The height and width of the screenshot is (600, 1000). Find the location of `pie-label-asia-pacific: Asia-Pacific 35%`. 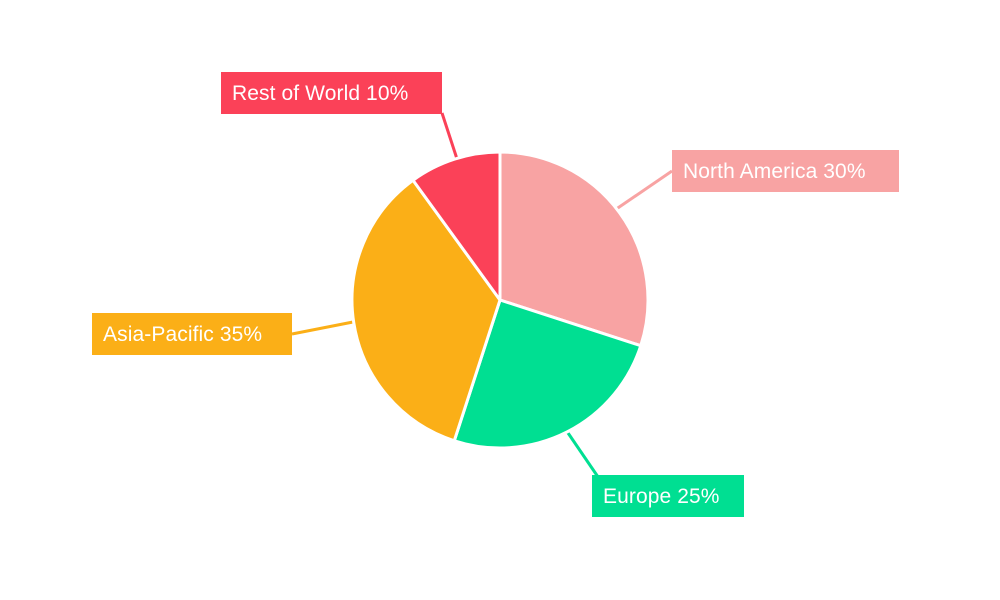

pie-label-asia-pacific: Asia-Pacific 35% is located at coordinates (192, 334).